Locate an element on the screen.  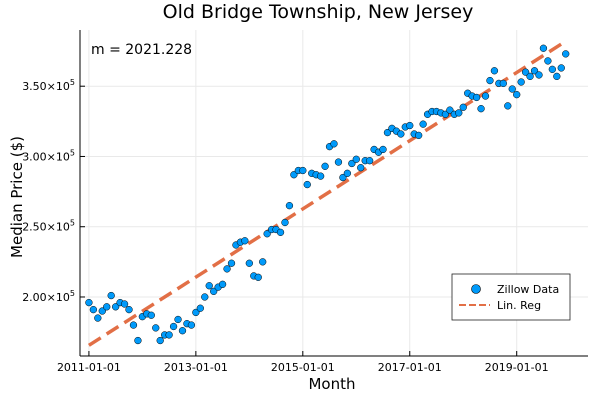
y-tick-labels: 2.00×105 2.50×105 3.00×105 3.50×105 is located at coordinates (48, 191).